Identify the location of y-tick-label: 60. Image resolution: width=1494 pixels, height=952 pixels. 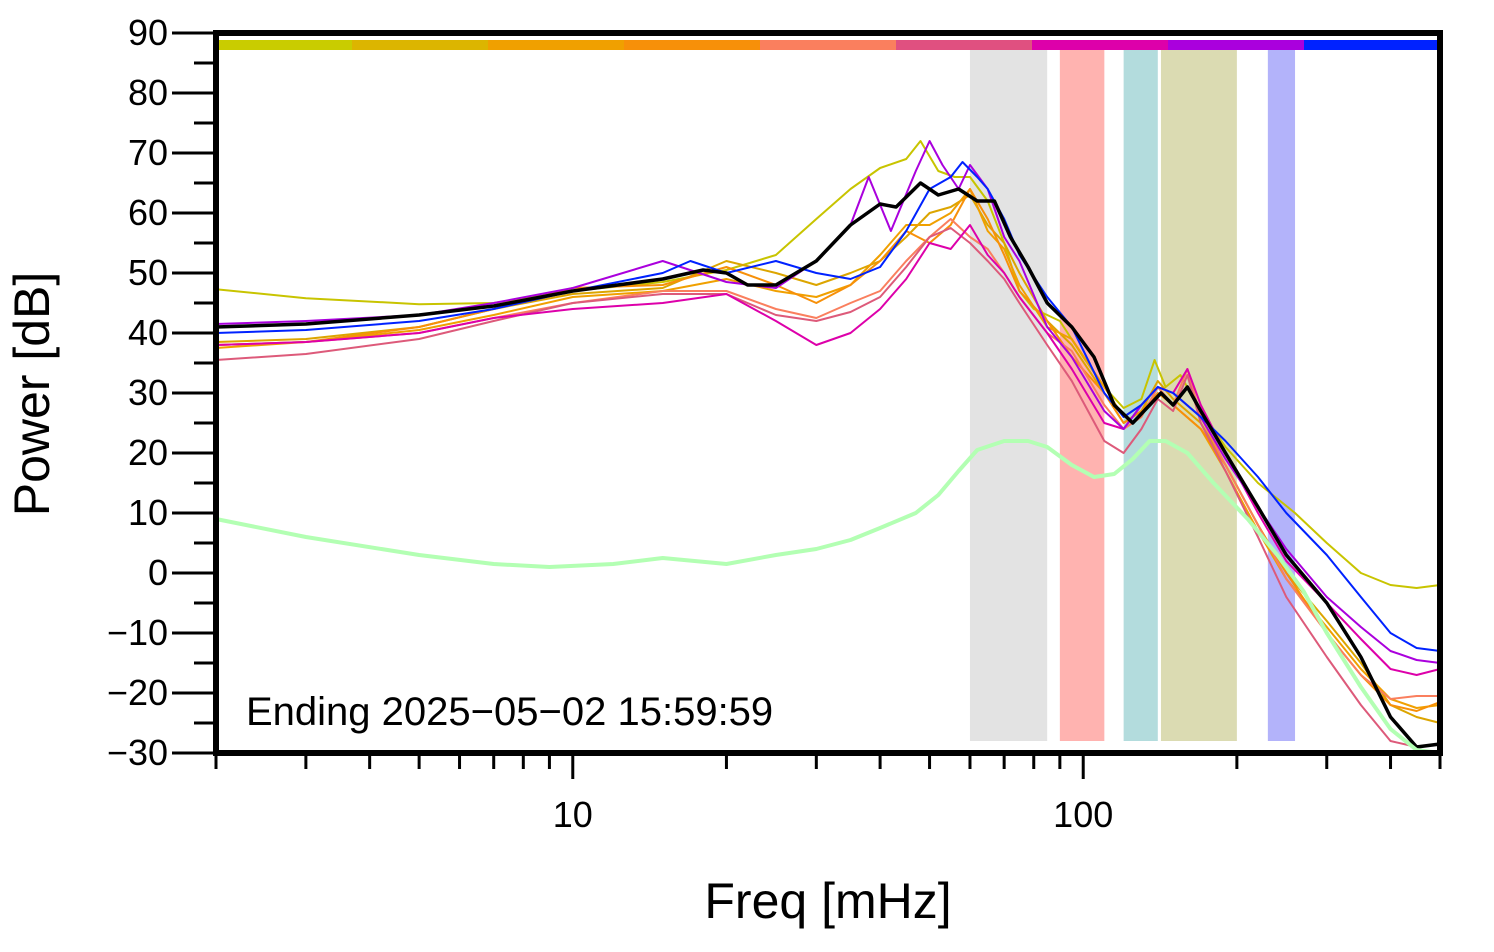
(148, 212).